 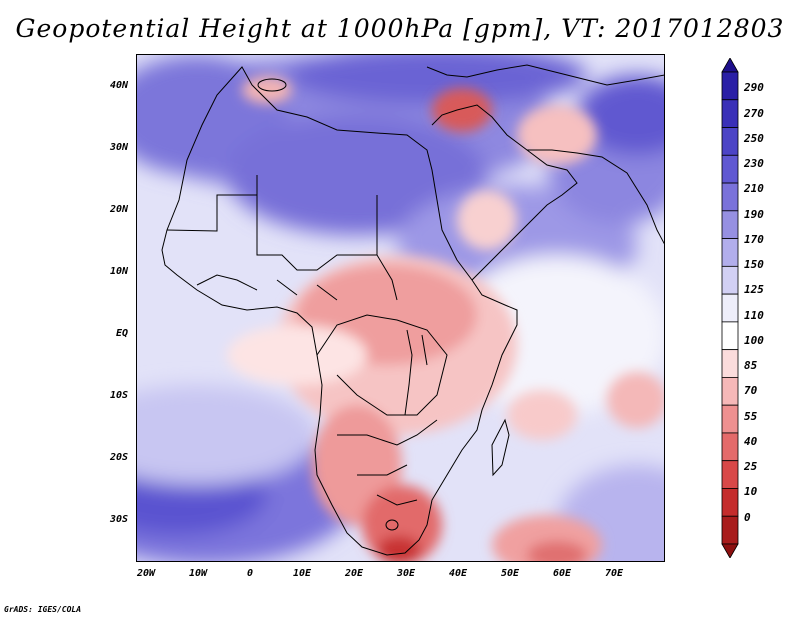 I want to click on colorbar-label: 190, so click(x=754, y=214).